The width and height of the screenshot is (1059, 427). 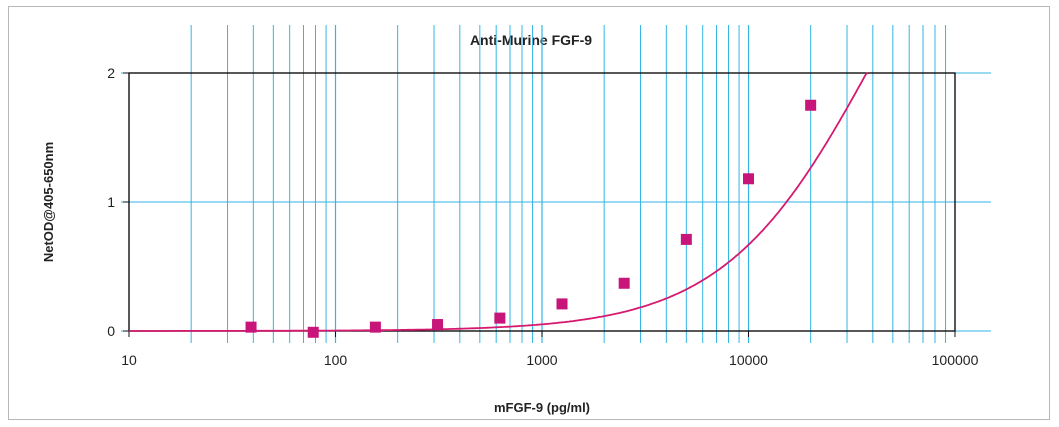 I want to click on y-axis-label: NetOD@405-650nm, so click(x=48, y=202).